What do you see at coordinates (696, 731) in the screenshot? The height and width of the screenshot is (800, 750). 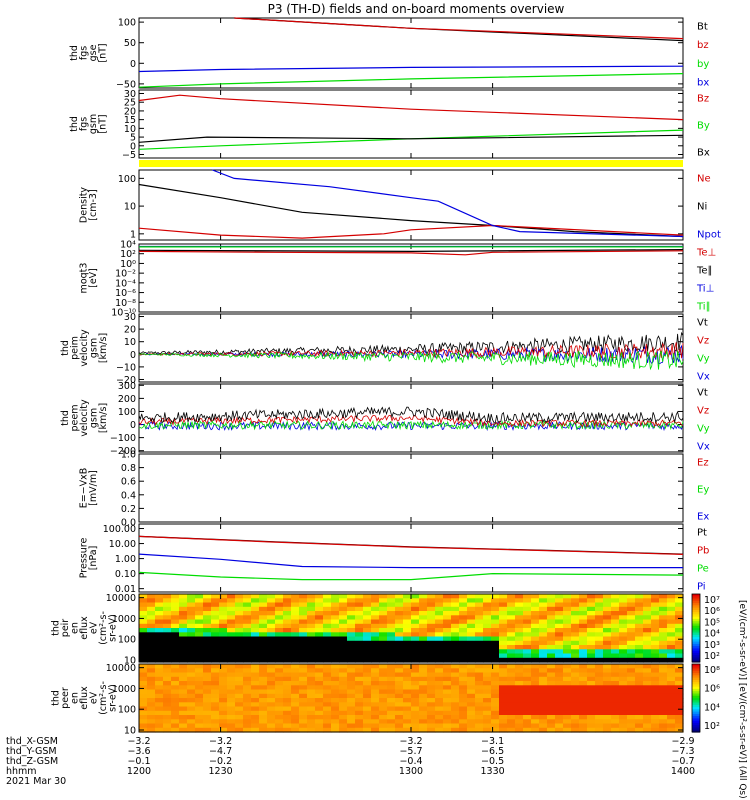 I see `colorbar-cell` at bounding box center [696, 731].